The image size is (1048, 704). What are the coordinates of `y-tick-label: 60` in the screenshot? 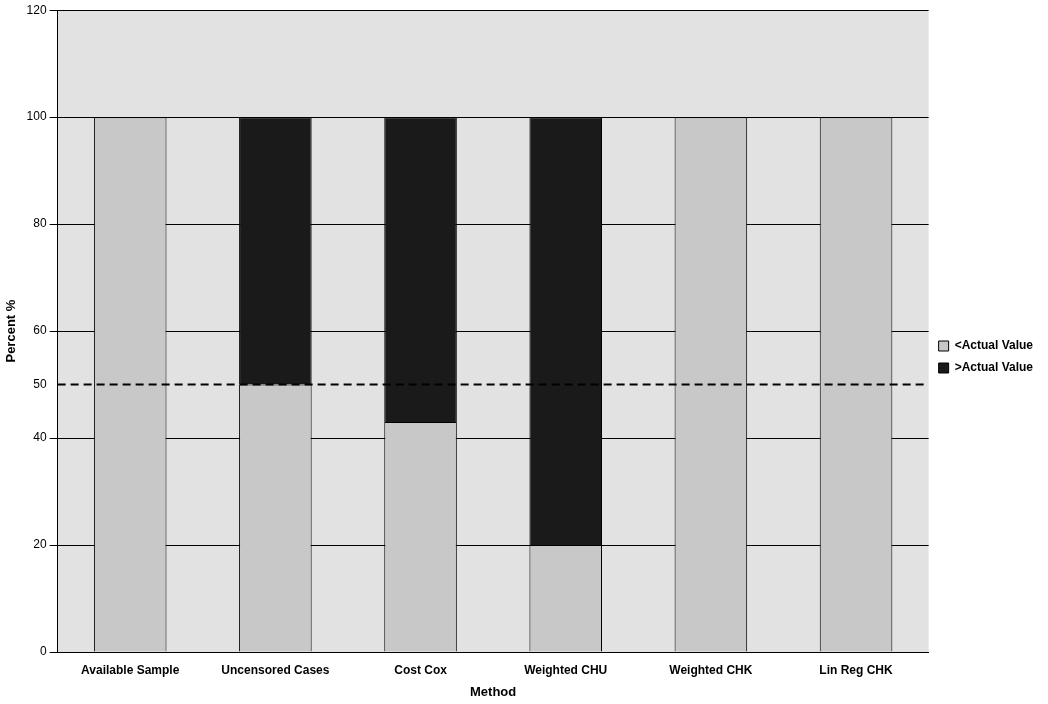 It's located at (40, 330).